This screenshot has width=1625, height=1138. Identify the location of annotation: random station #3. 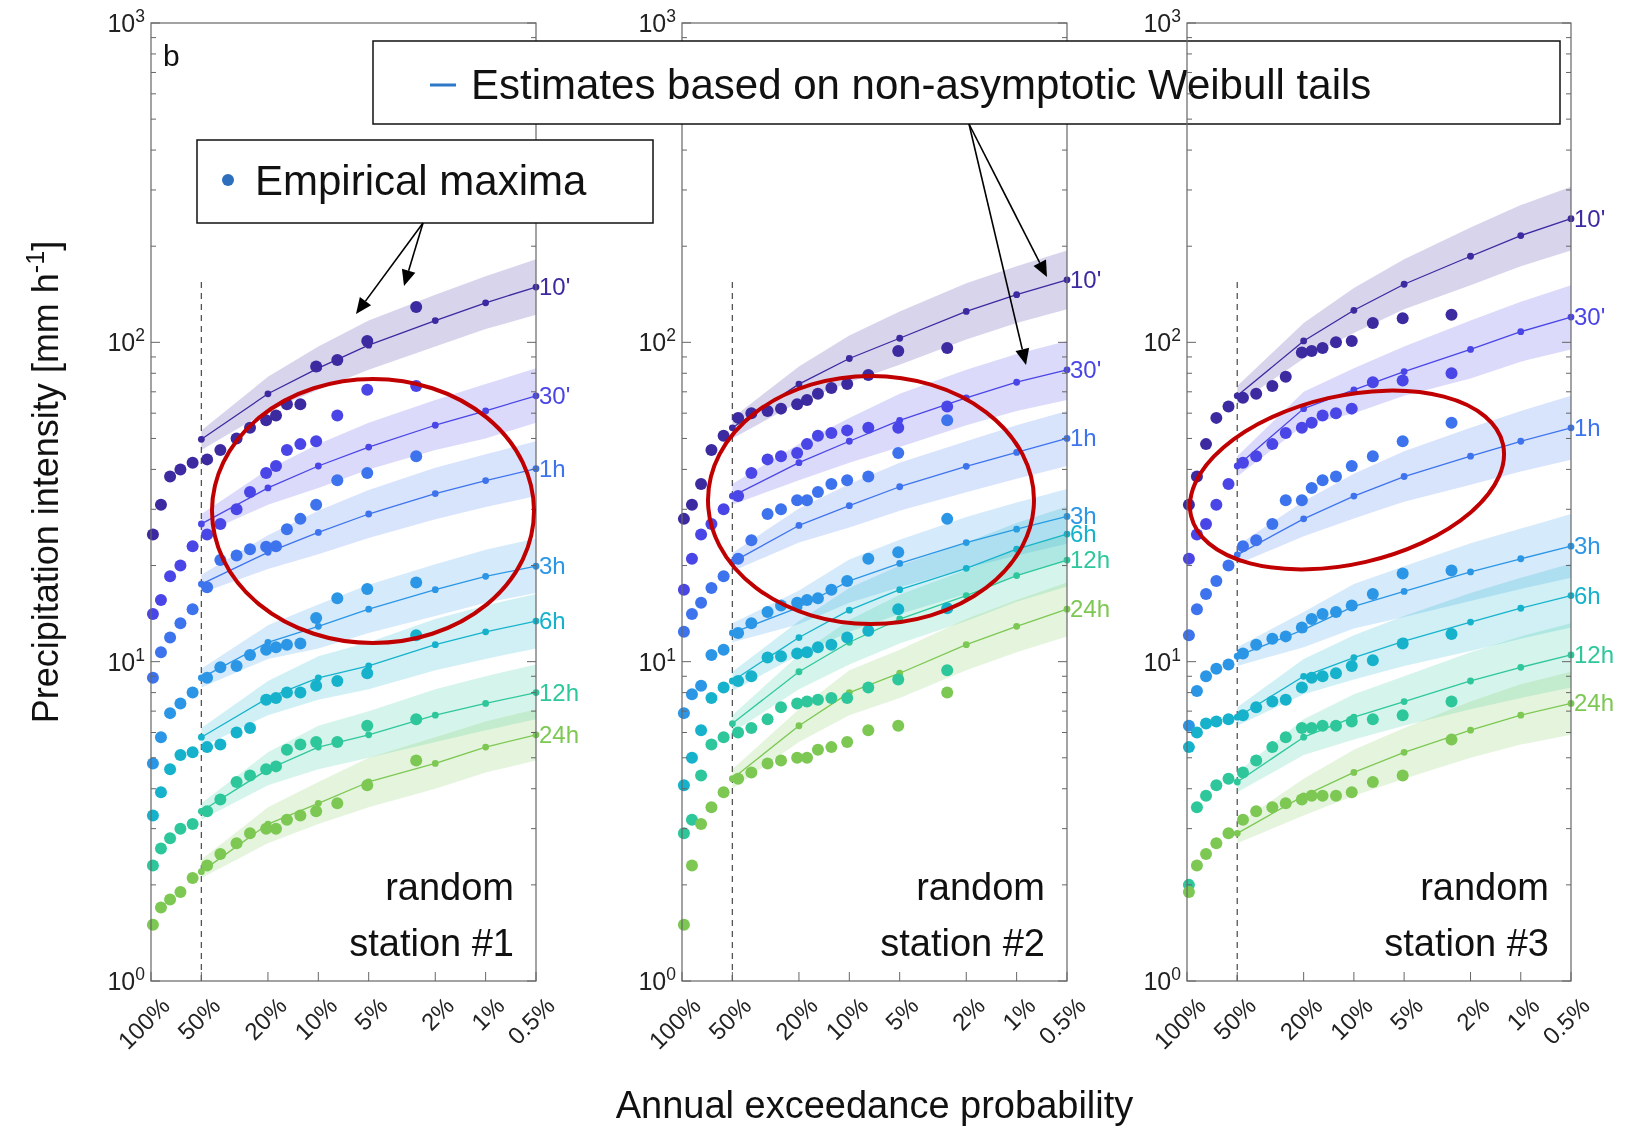
(1466, 915).